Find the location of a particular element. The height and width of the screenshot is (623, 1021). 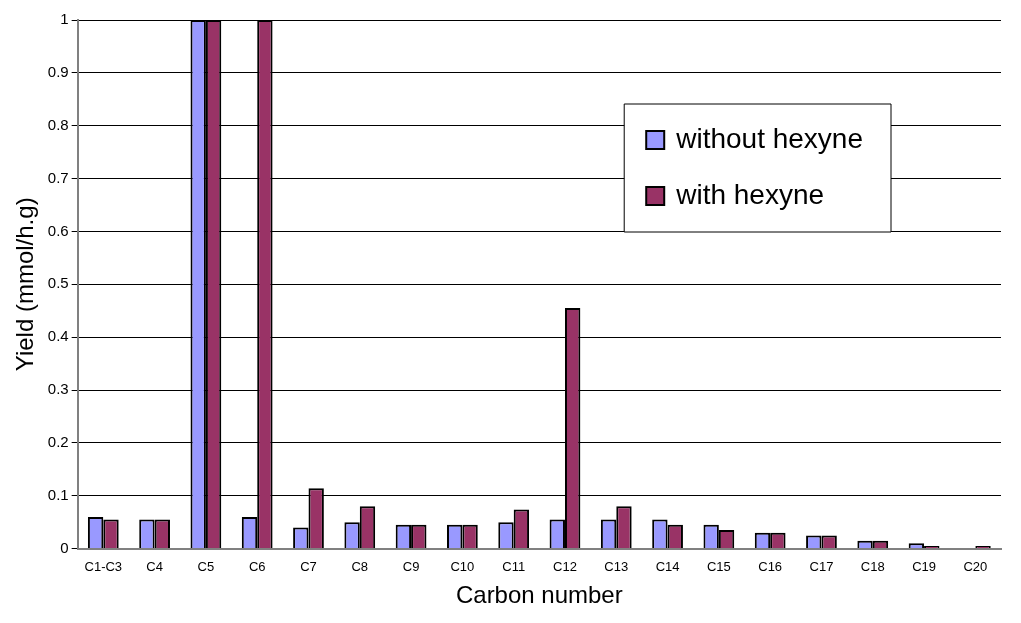

legend-label: with hexyne is located at coordinates (750, 194).